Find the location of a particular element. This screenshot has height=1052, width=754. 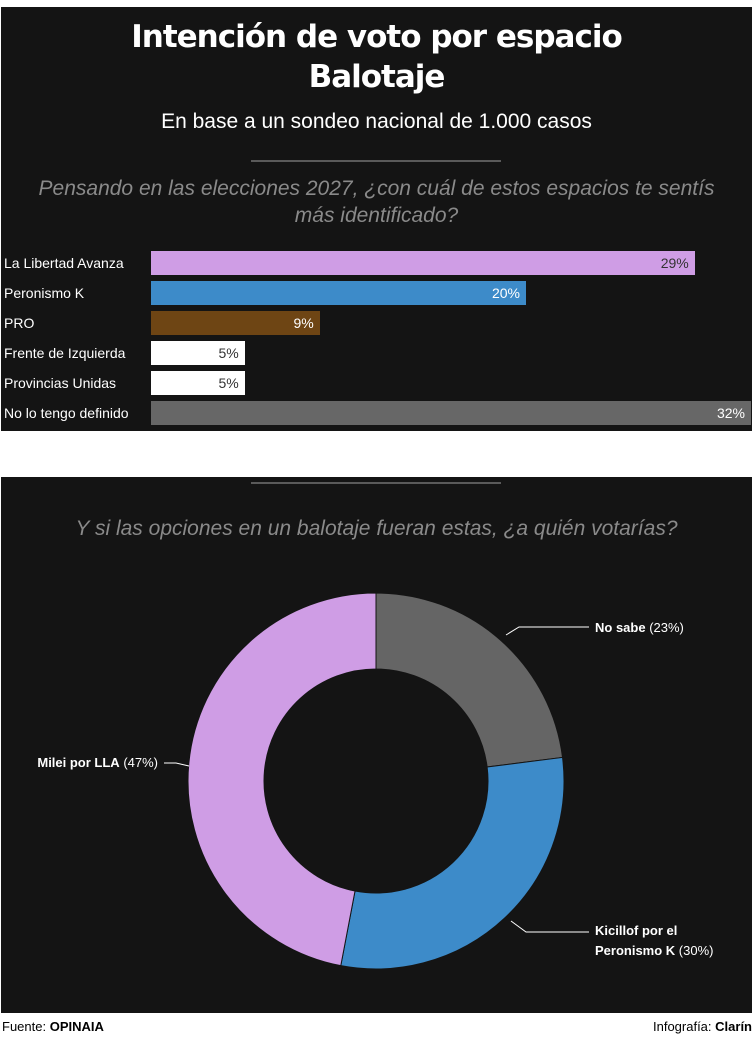

infographic-credit: Infografía: Clarín is located at coordinates (702, 1027).